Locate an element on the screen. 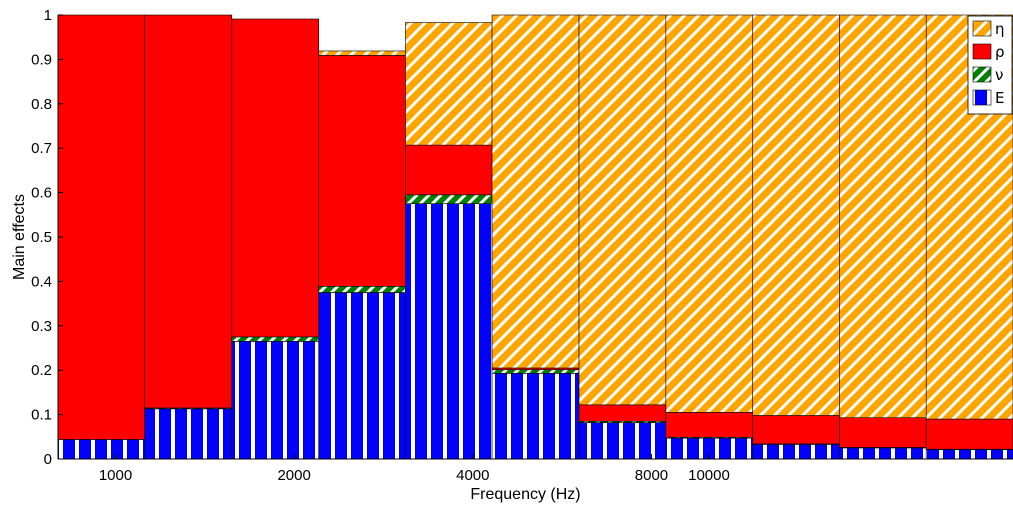 The image size is (1013, 508). legend-label-eta: η is located at coordinates (1000, 29).